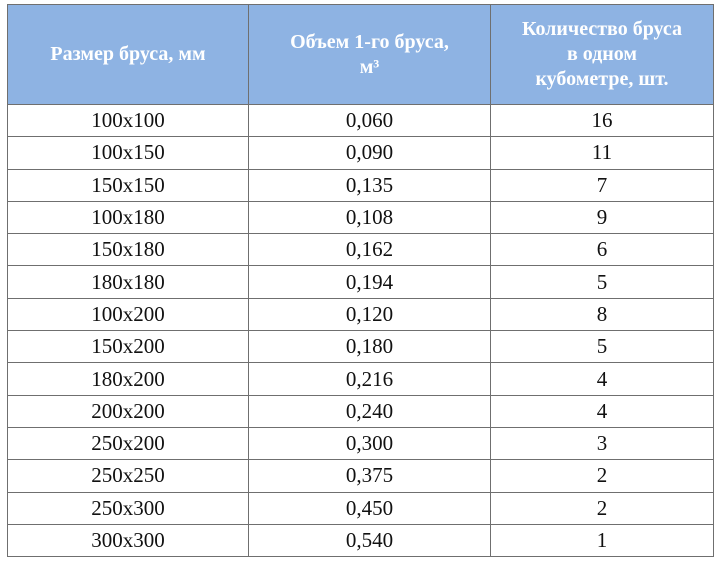  What do you see at coordinates (369, 540) in the screenshot?
I see `cell-volume: 0,540` at bounding box center [369, 540].